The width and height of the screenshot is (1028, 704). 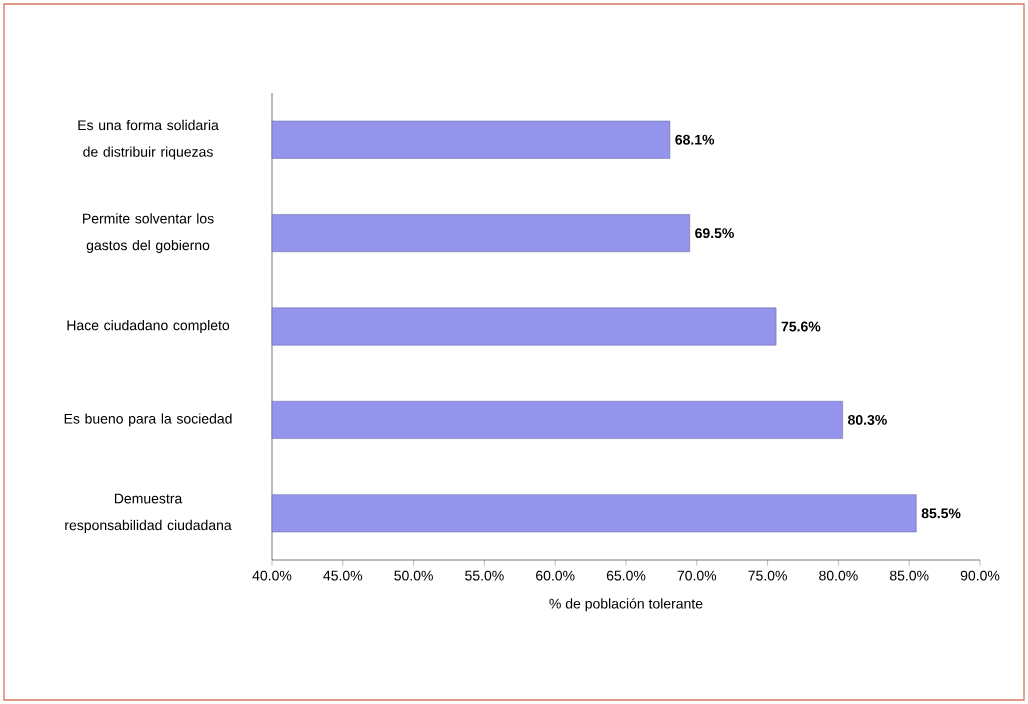 What do you see at coordinates (838, 575) in the screenshot?
I see `x-tick-label: 80.0%` at bounding box center [838, 575].